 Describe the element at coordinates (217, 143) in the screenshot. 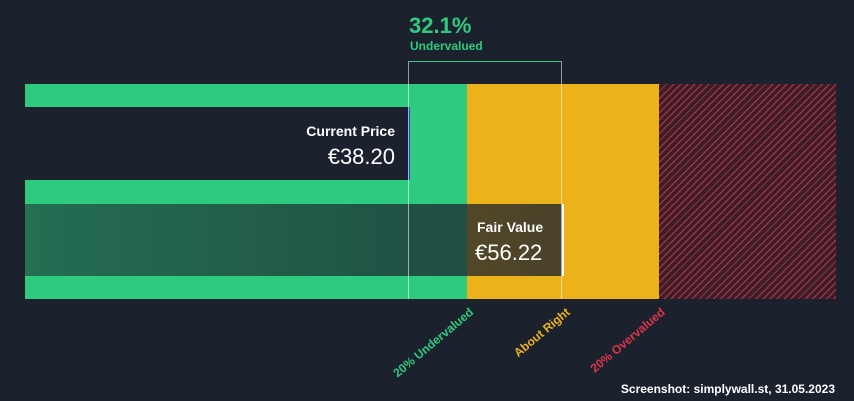

I see `current-price-bar` at that location.